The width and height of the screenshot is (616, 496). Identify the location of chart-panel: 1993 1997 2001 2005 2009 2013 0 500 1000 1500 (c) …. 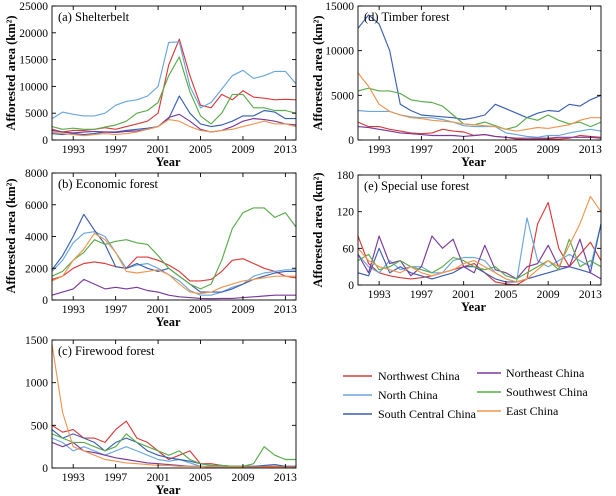
(161, 415).